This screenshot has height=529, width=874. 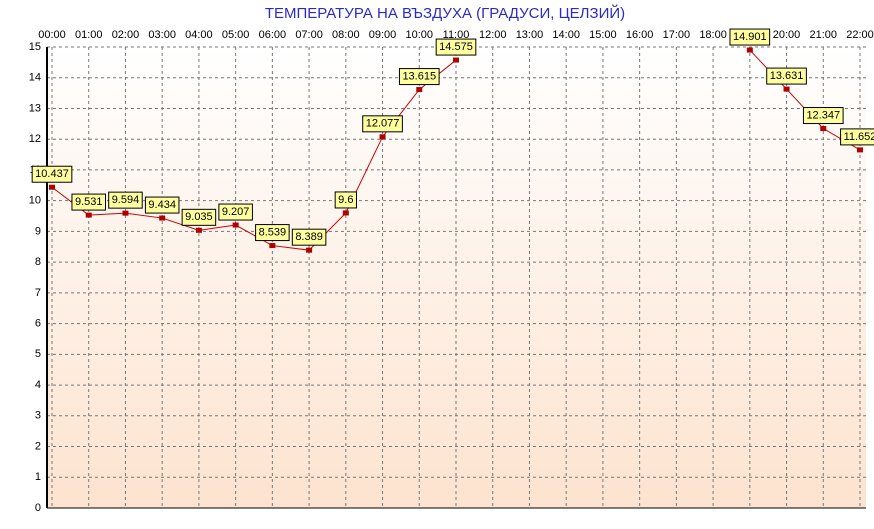 What do you see at coordinates (38, 262) in the screenshot?
I see `y-tick-label: 8` at bounding box center [38, 262].